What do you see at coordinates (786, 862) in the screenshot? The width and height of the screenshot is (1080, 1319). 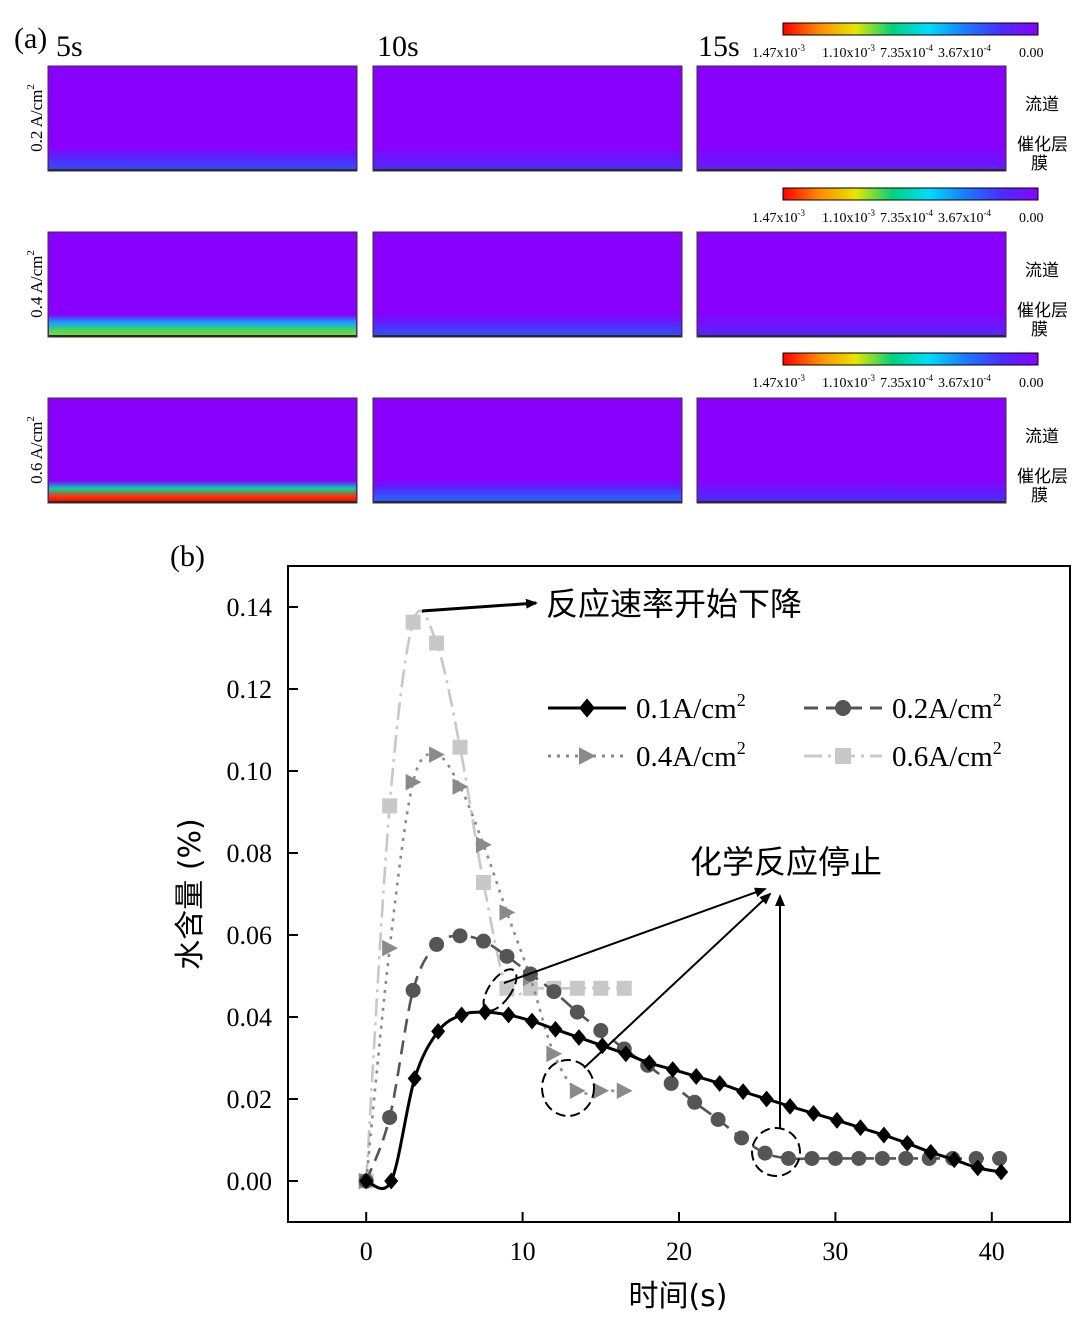 I see `annotation-reaction-stop: 化学反应停止` at bounding box center [786, 862].